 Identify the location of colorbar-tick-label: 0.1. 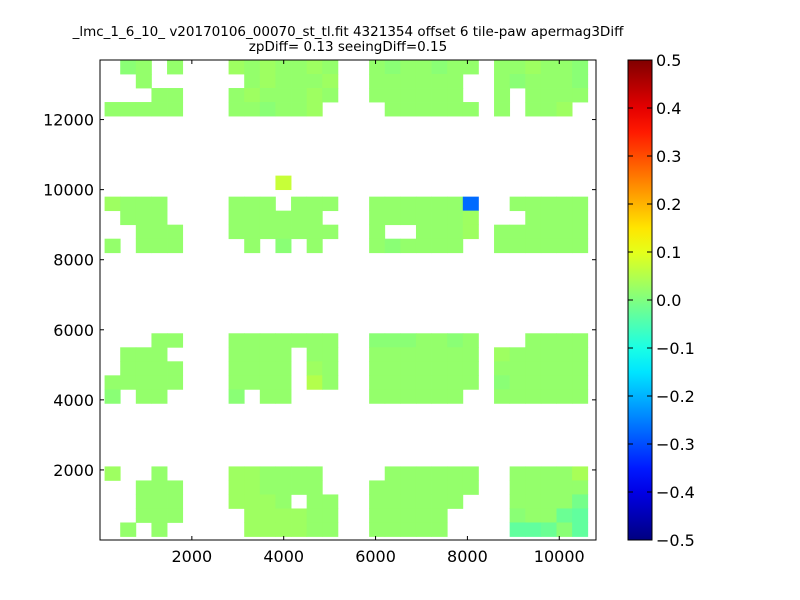
(668, 252).